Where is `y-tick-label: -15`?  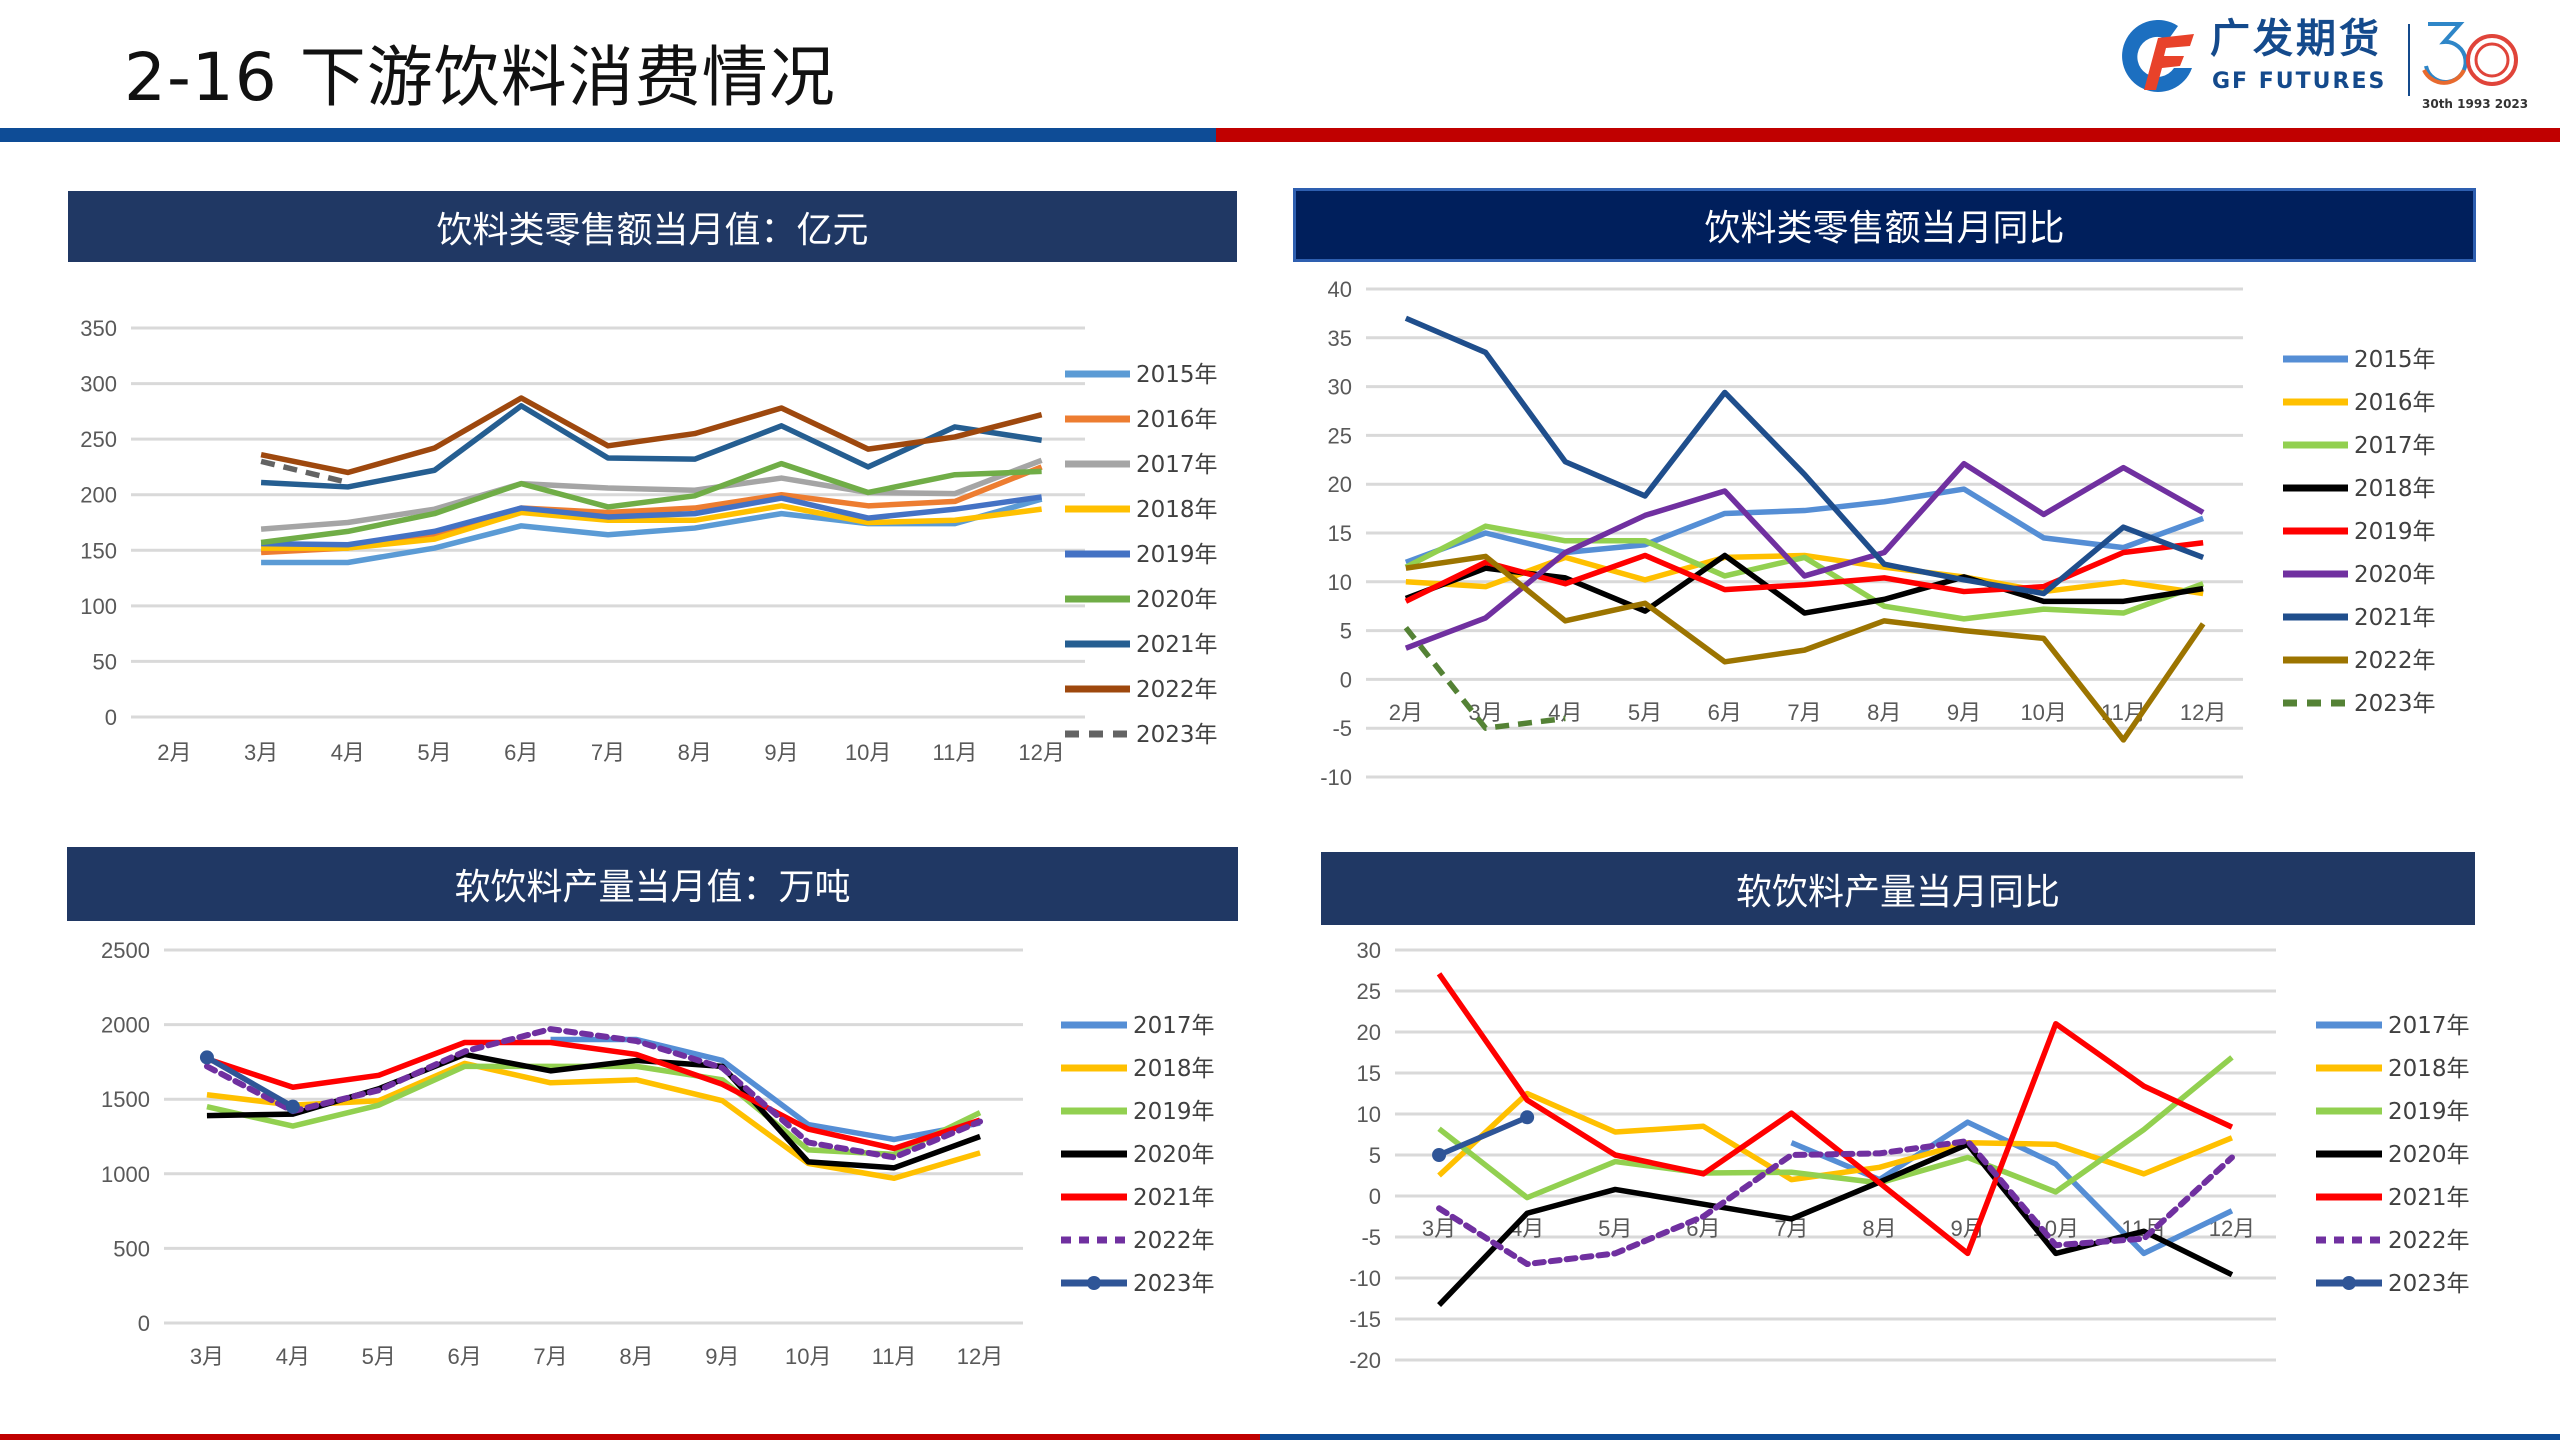 y-tick-label: -15 is located at coordinates (1365, 1319).